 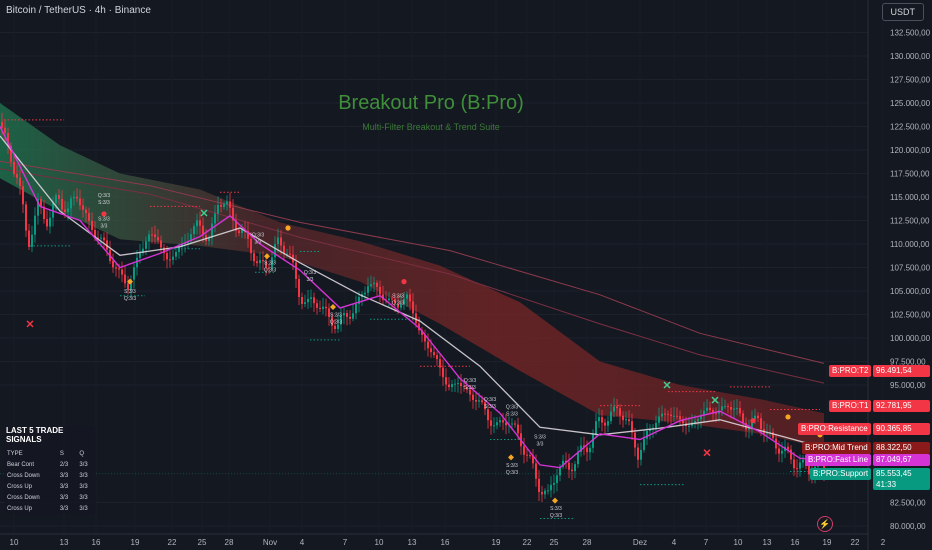 I want to click on price-label-value: 88.322,50, so click(x=901, y=447).